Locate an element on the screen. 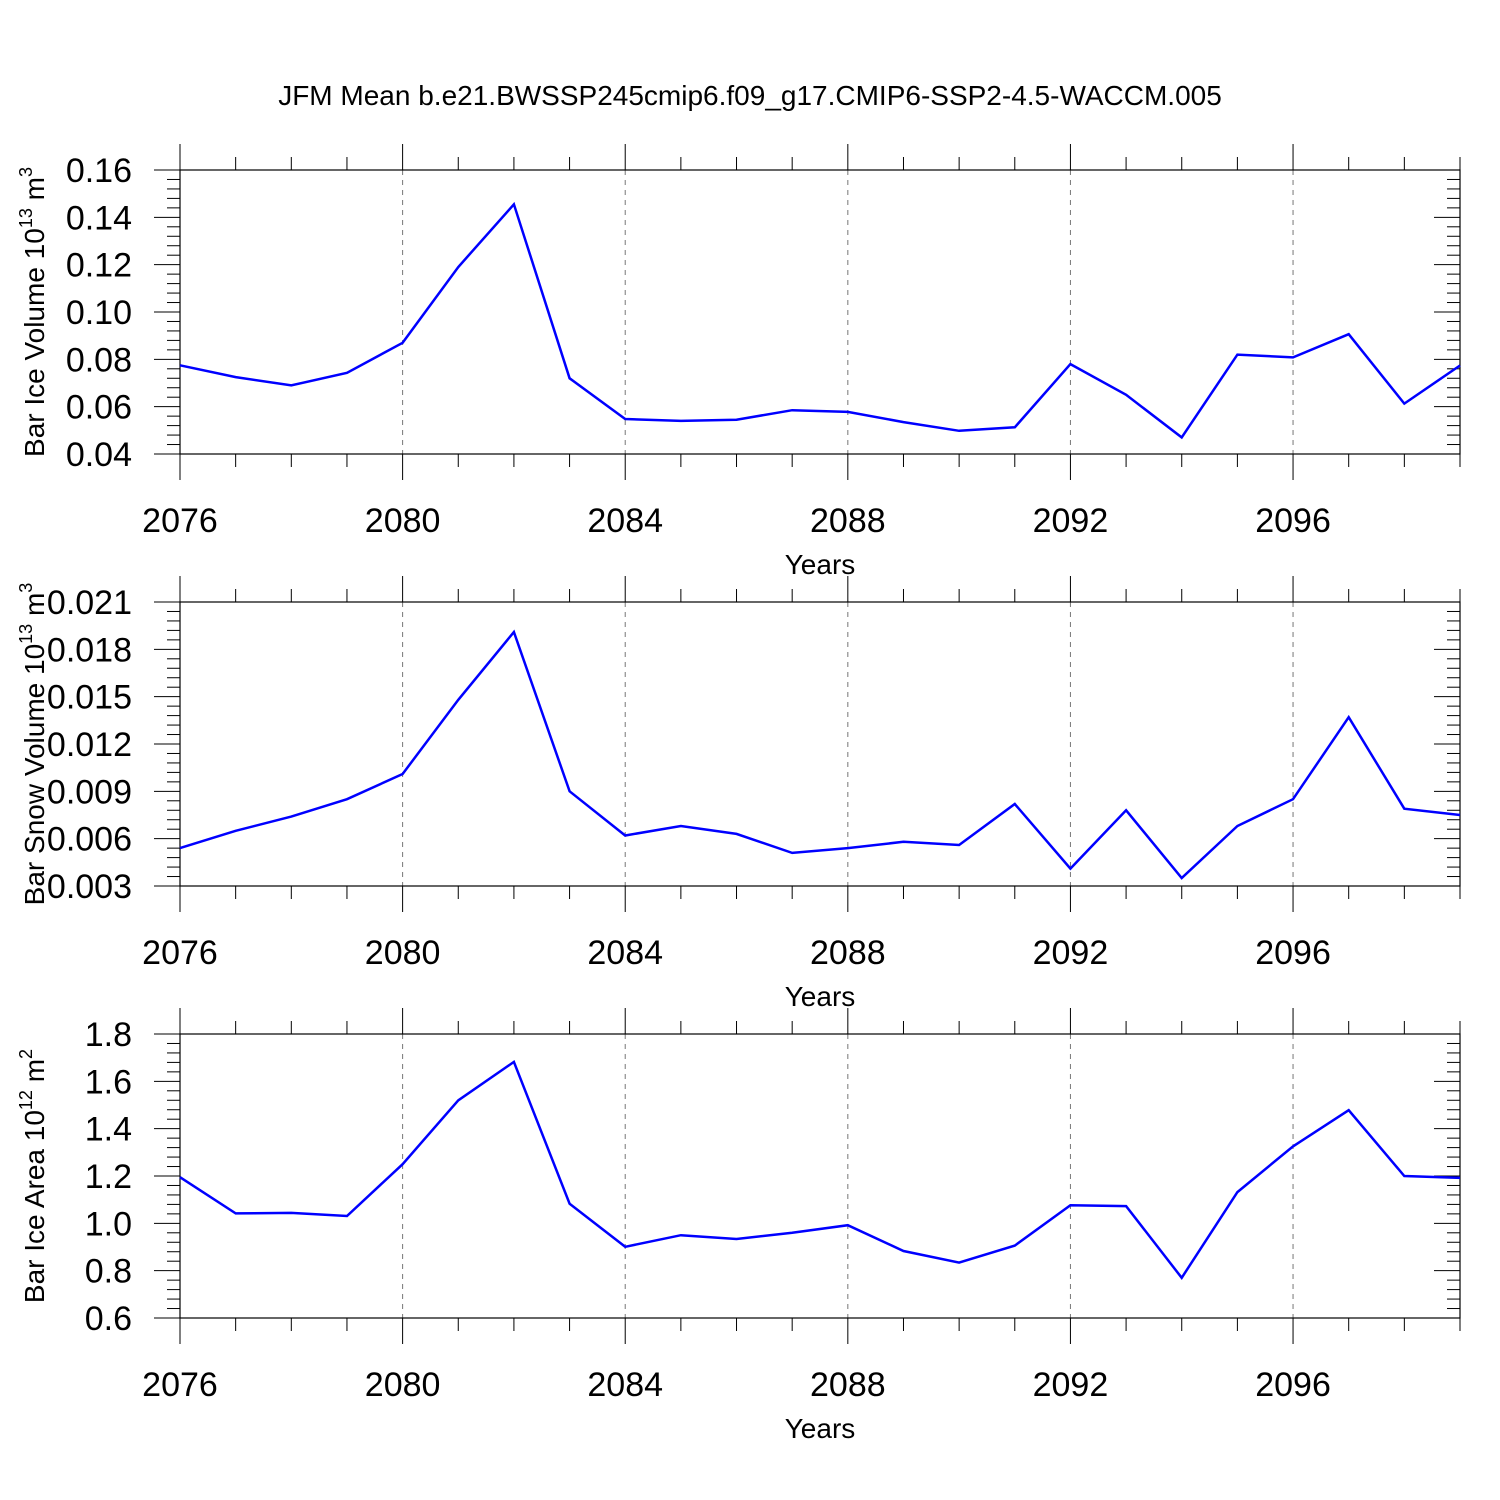  y-tick-label: 1.8 is located at coordinates (108, 1035).